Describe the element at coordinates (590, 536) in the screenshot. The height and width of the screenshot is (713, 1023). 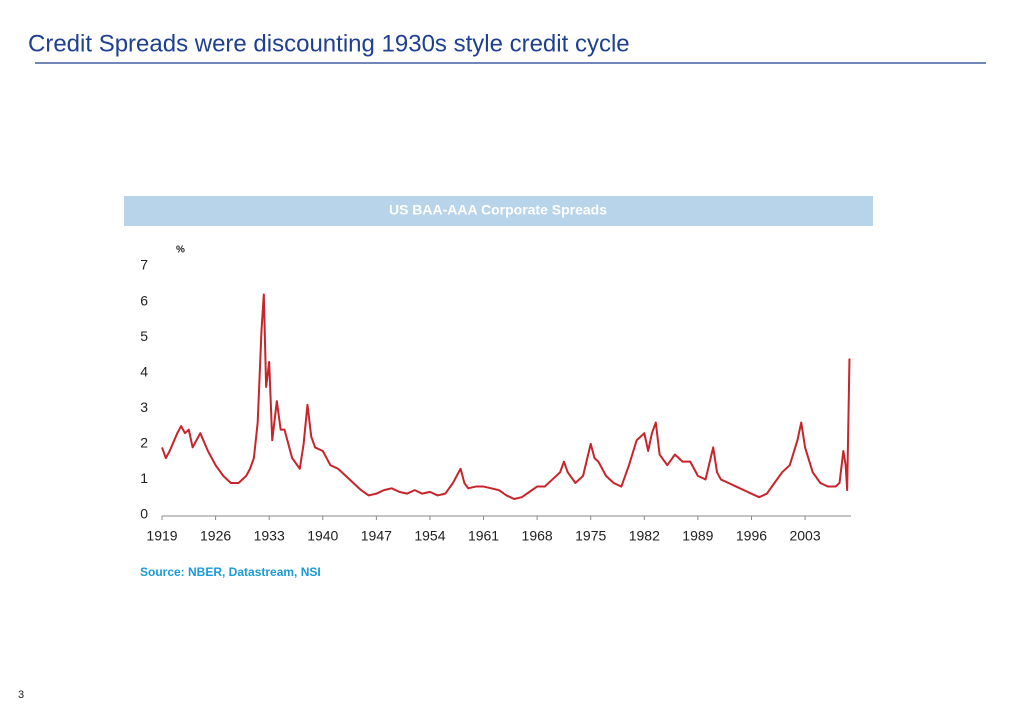
I see `x-tick-label: 1975` at that location.